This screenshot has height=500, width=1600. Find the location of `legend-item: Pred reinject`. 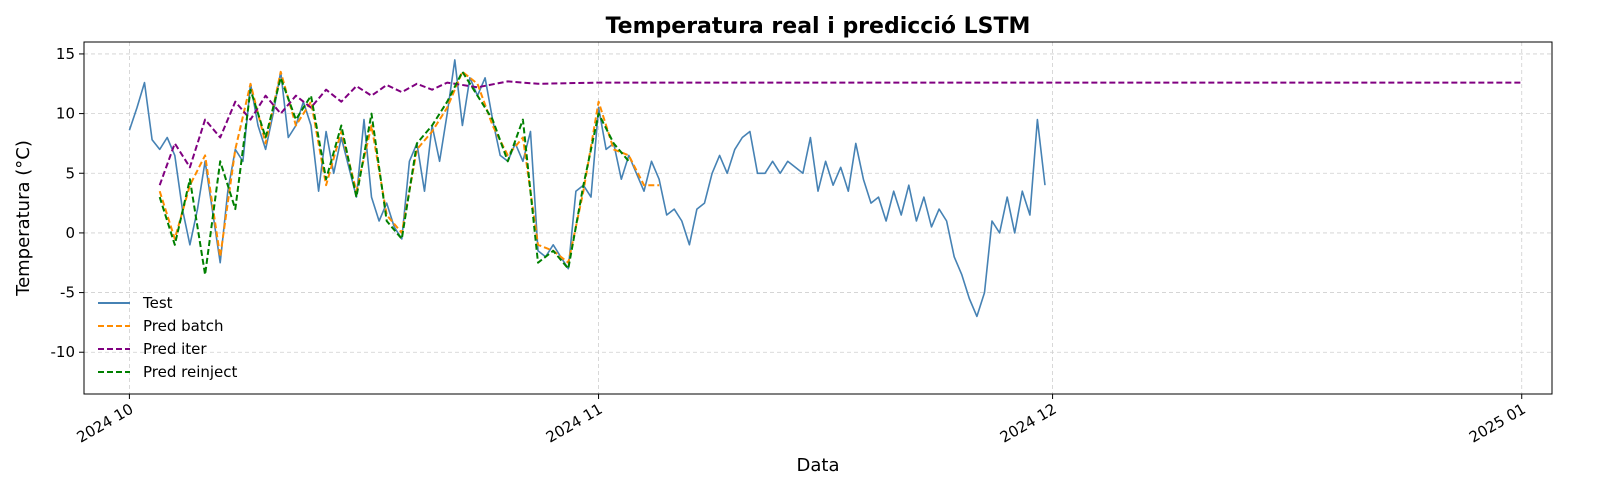

legend-item: Pred reinject is located at coordinates (168, 372).